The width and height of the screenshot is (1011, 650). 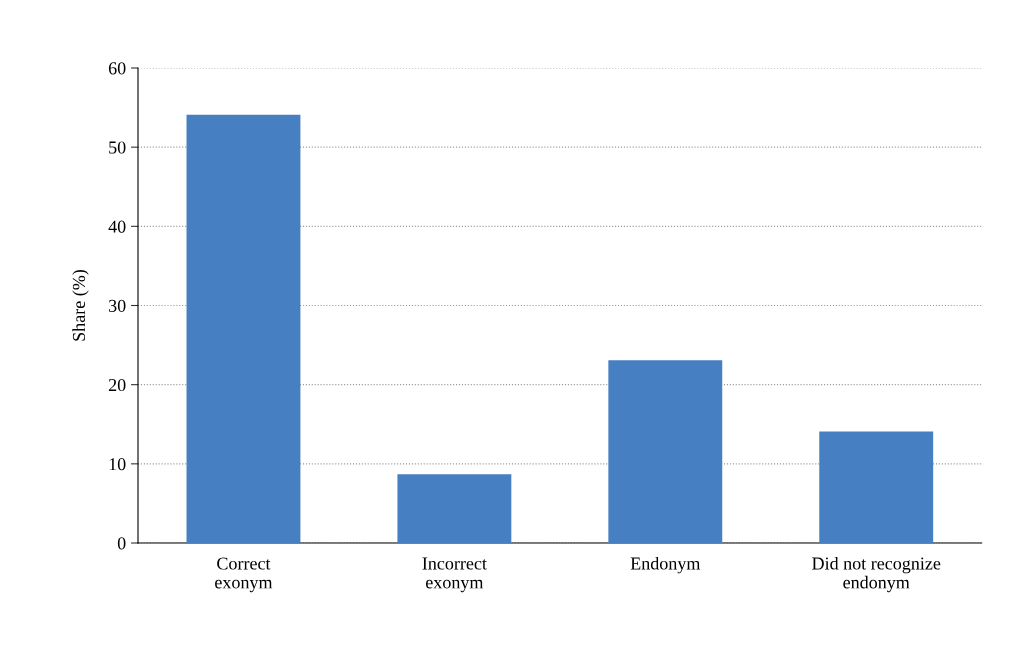 I want to click on y-tick-label: 10, so click(x=117, y=464).